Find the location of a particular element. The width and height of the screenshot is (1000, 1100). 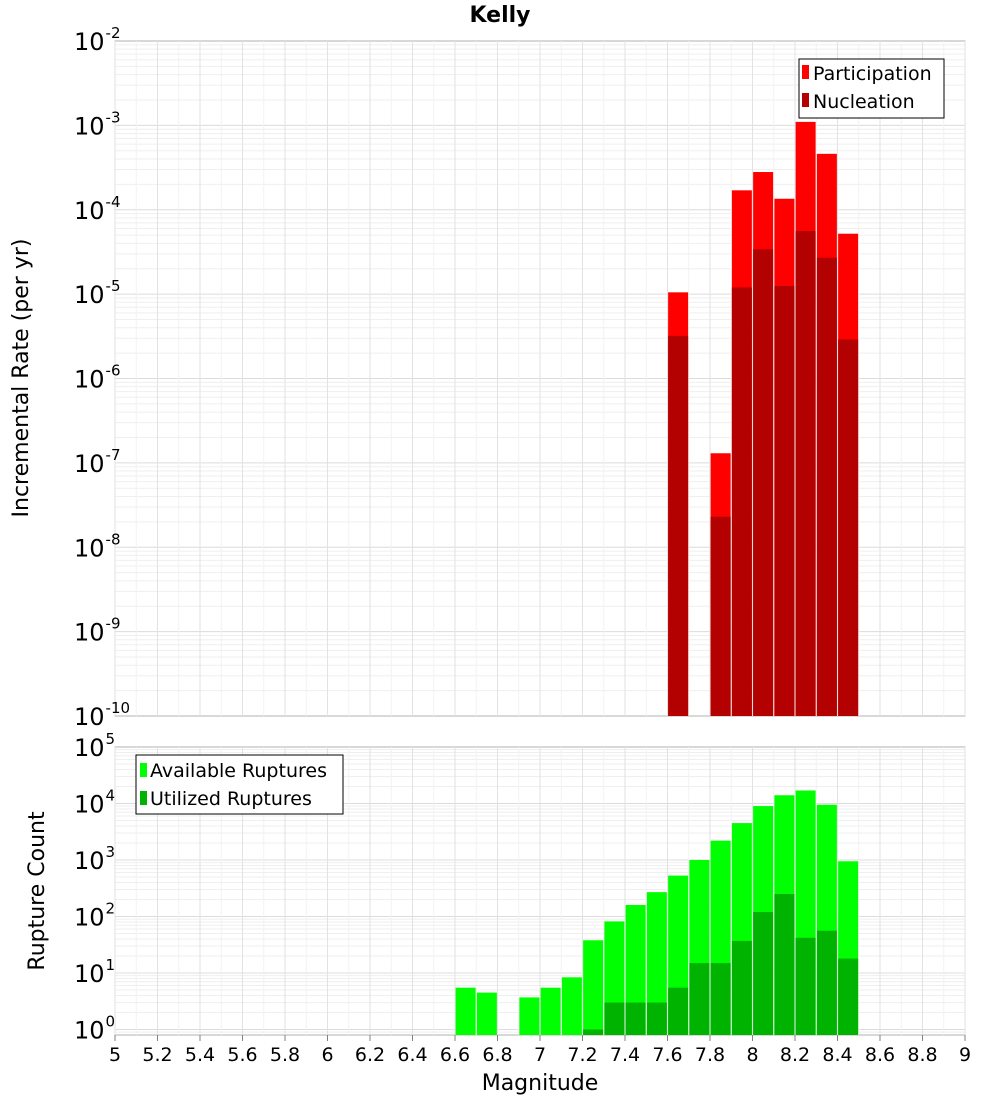

bottom-y-tick-label: 10³ is located at coordinates (94, 859).